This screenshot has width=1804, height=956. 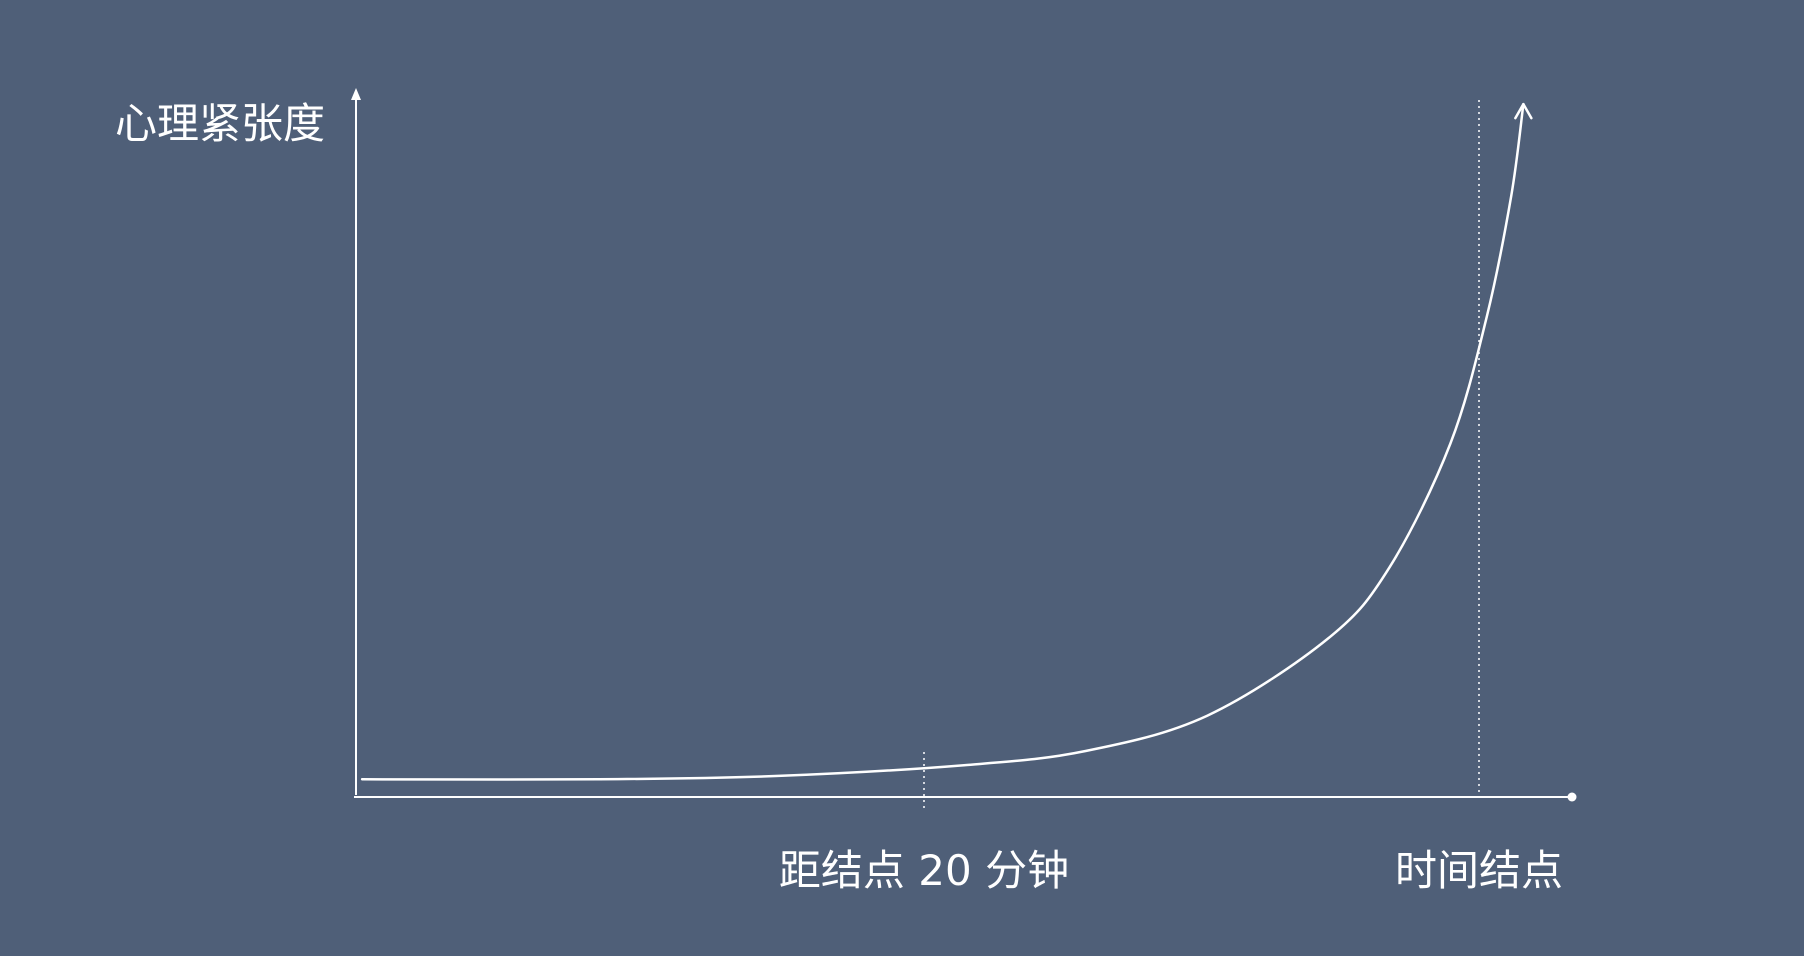 What do you see at coordinates (220, 123) in the screenshot?
I see `y-axis-label: 心理紧张度` at bounding box center [220, 123].